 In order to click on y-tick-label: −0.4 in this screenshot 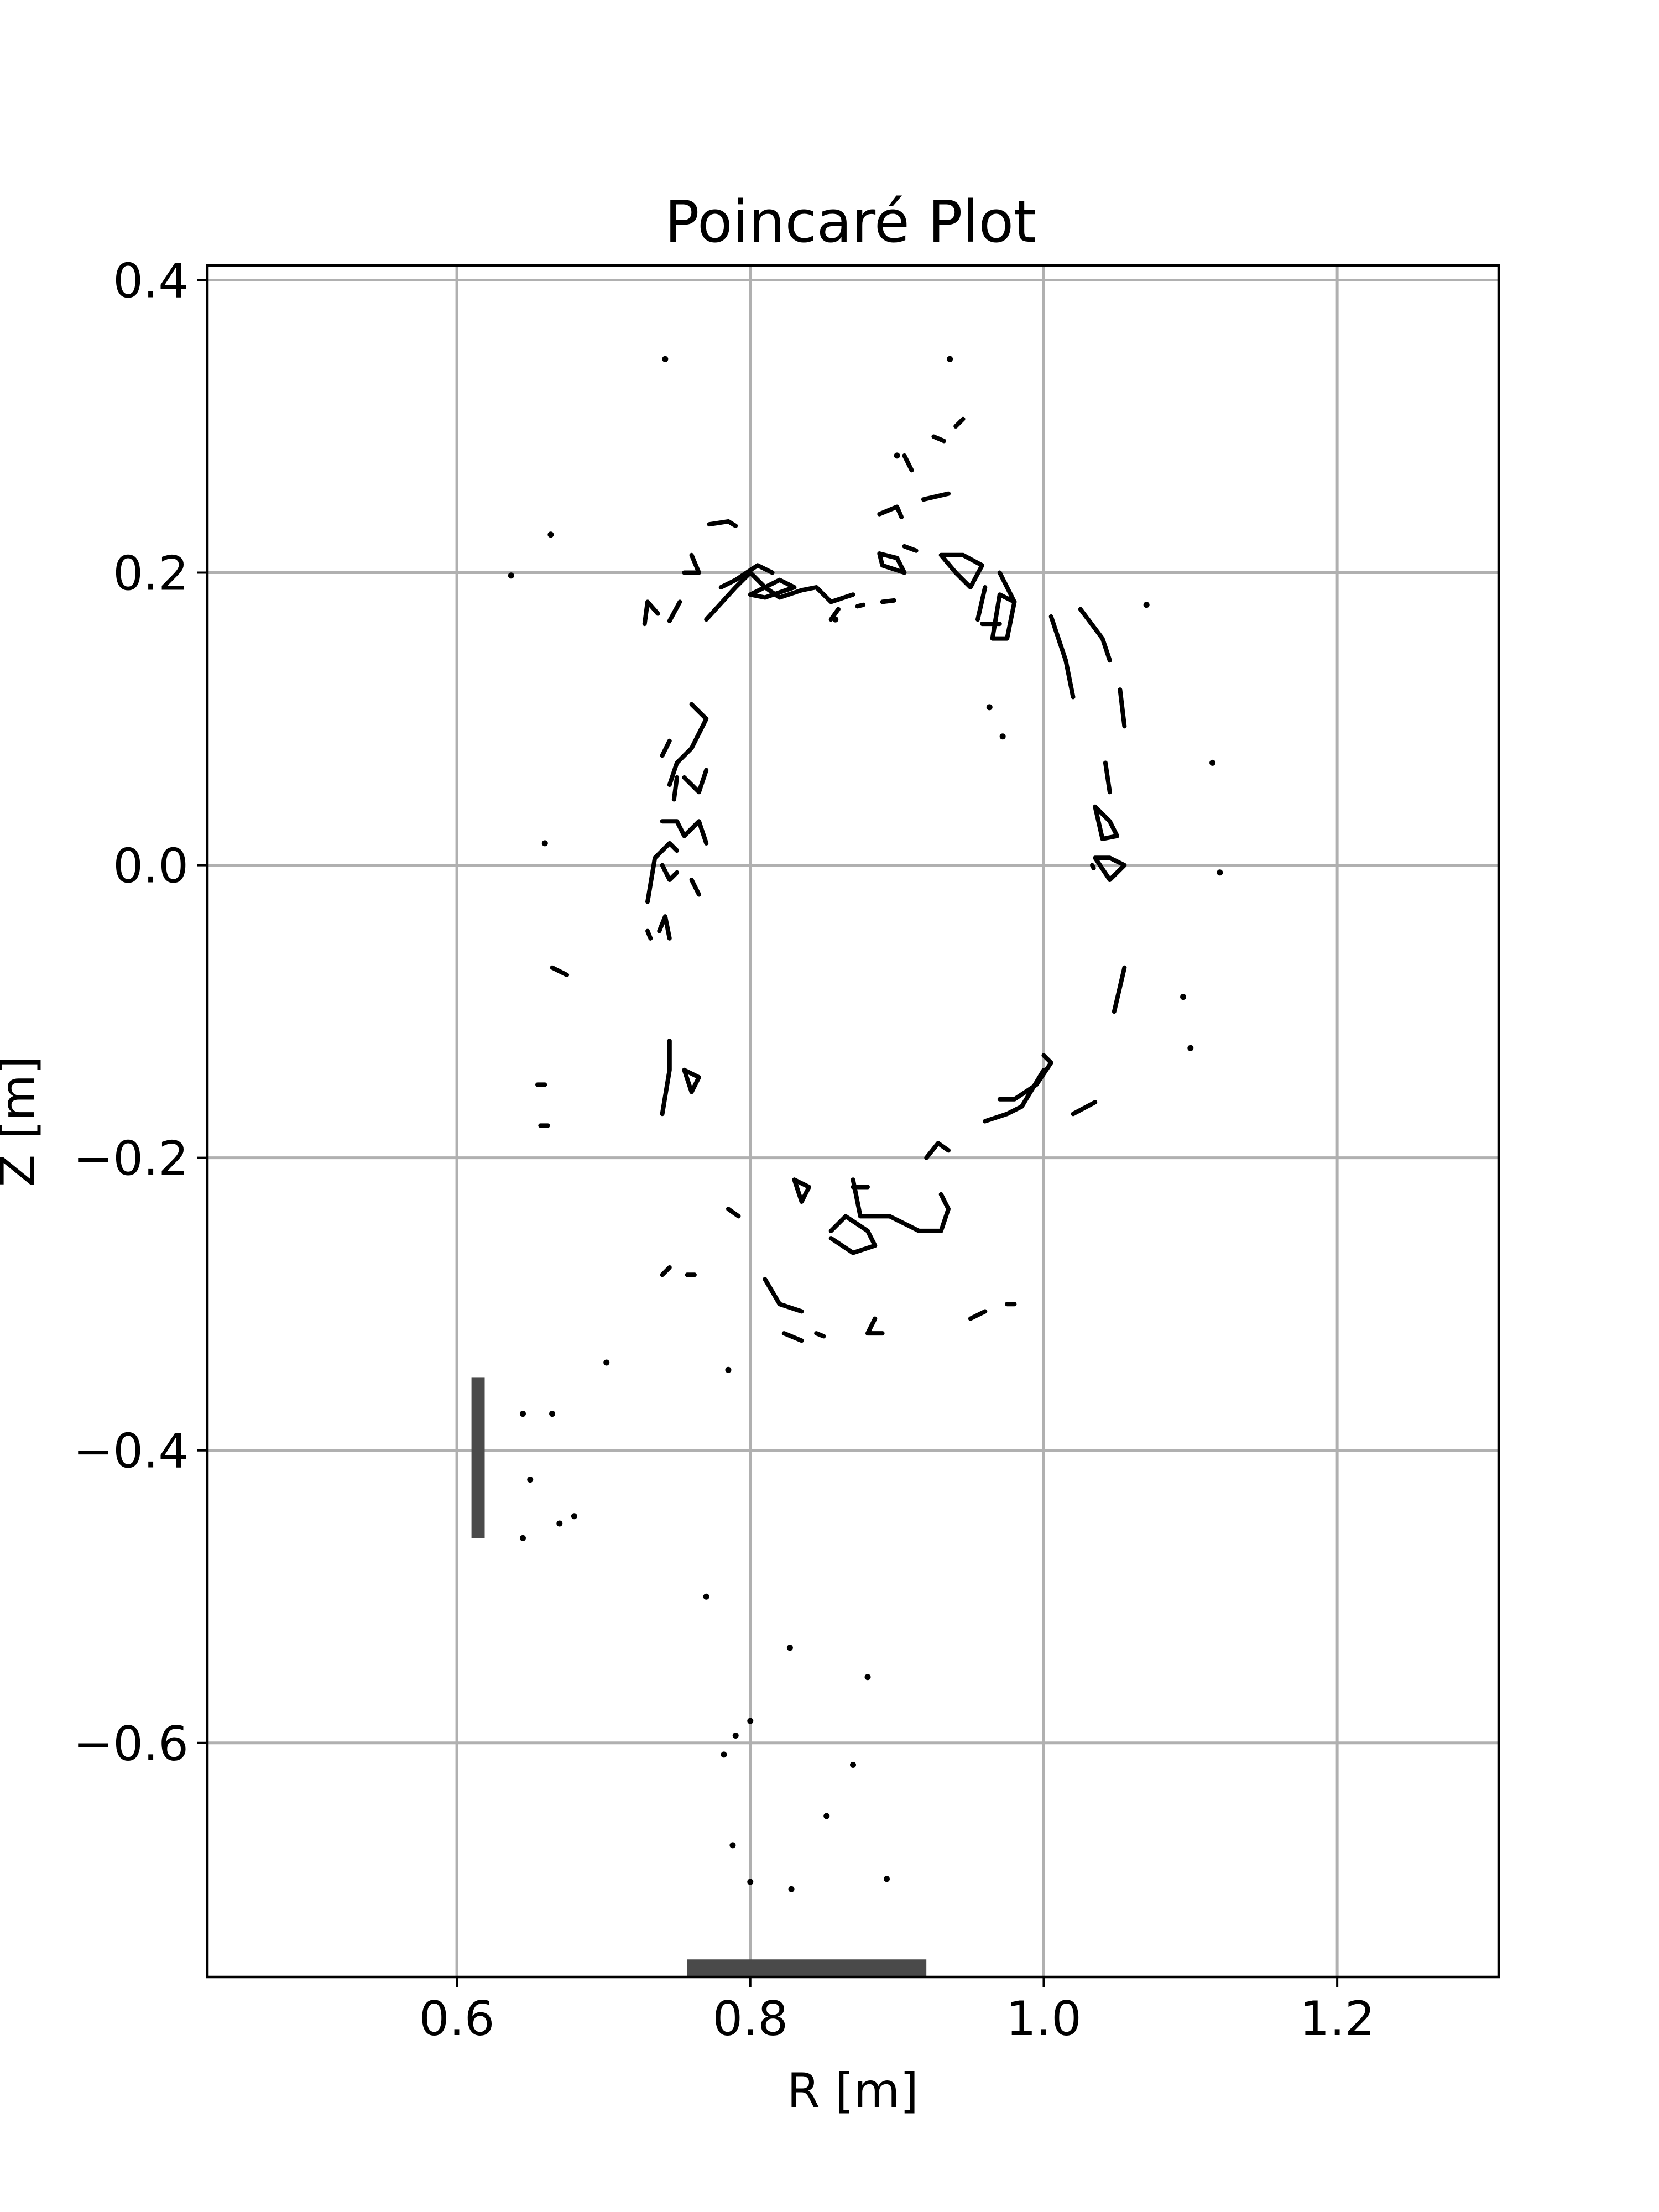, I will do `click(131, 1451)`.